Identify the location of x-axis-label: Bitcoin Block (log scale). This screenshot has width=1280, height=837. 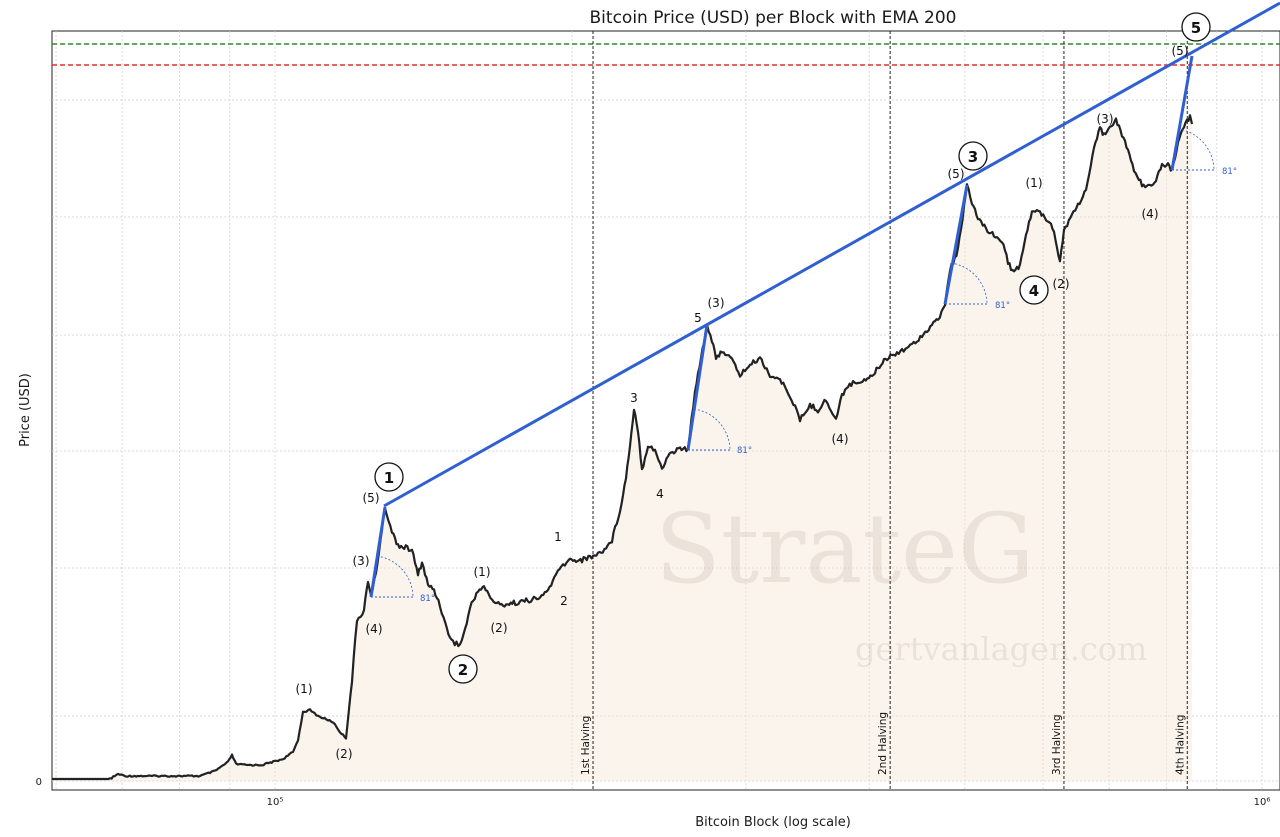
(773, 822).